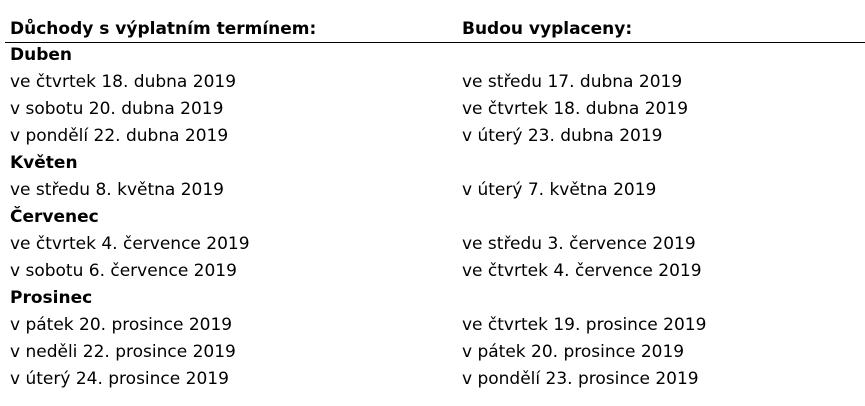 The height and width of the screenshot is (406, 865). I want to click on original-date: v neděli 22. prosince 2019, so click(123, 352).